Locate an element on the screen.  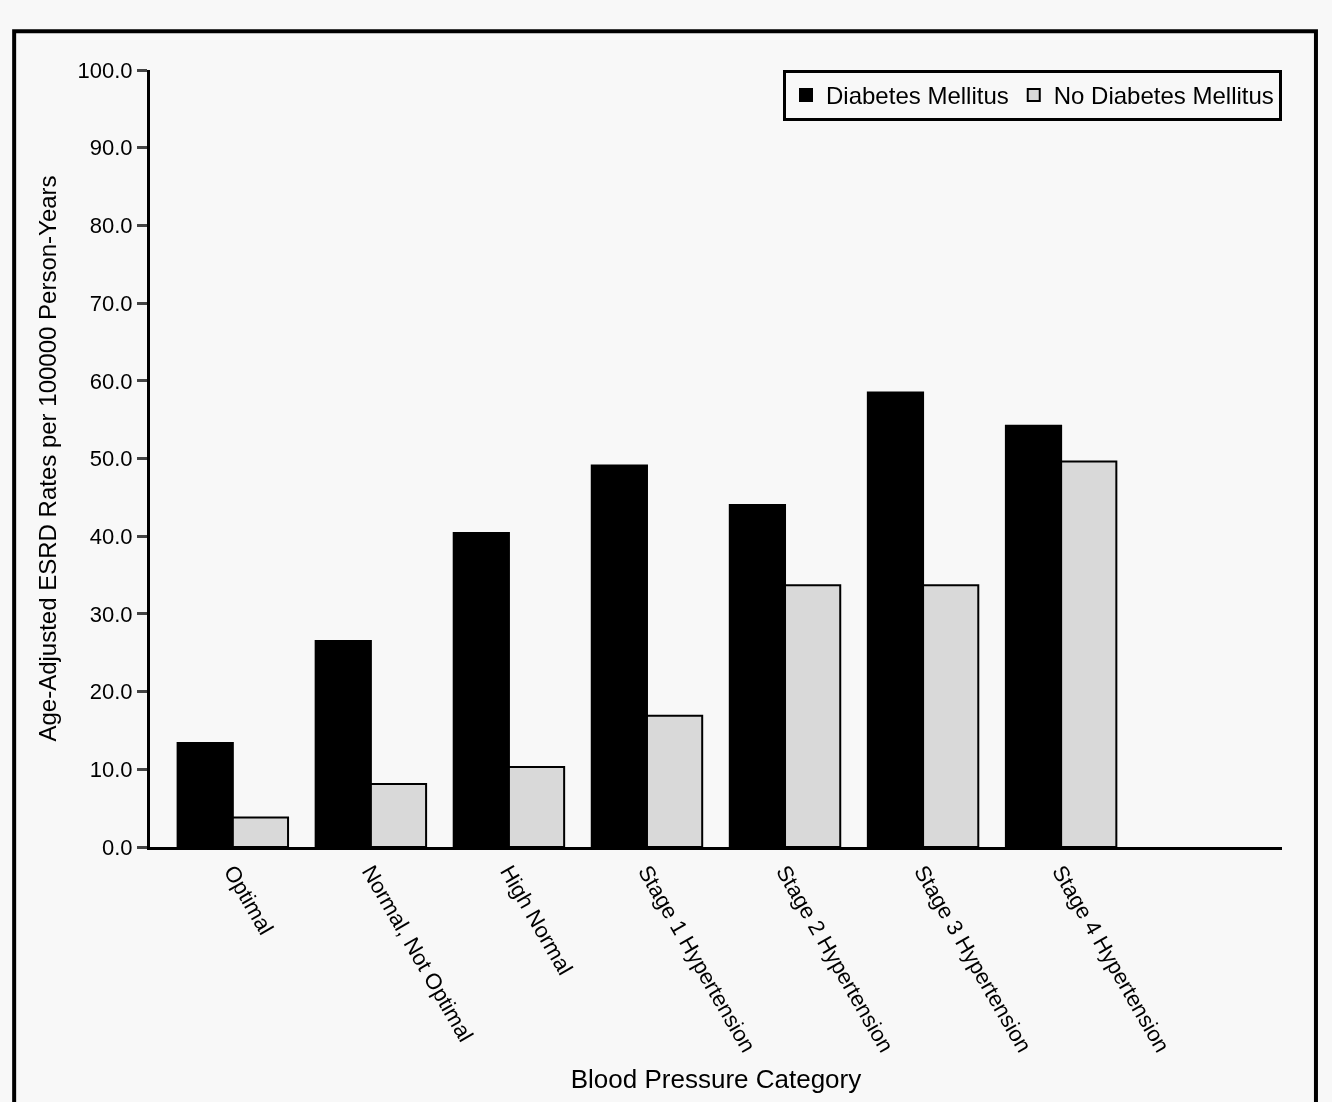
y-tick-label: 10.0 is located at coordinates (111, 769).